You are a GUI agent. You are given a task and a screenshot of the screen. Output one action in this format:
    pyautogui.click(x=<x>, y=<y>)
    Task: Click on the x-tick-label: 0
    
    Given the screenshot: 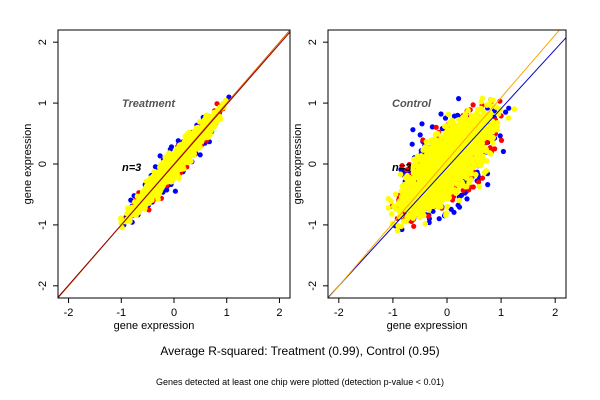 What is the action you would take?
    pyautogui.click(x=174, y=313)
    